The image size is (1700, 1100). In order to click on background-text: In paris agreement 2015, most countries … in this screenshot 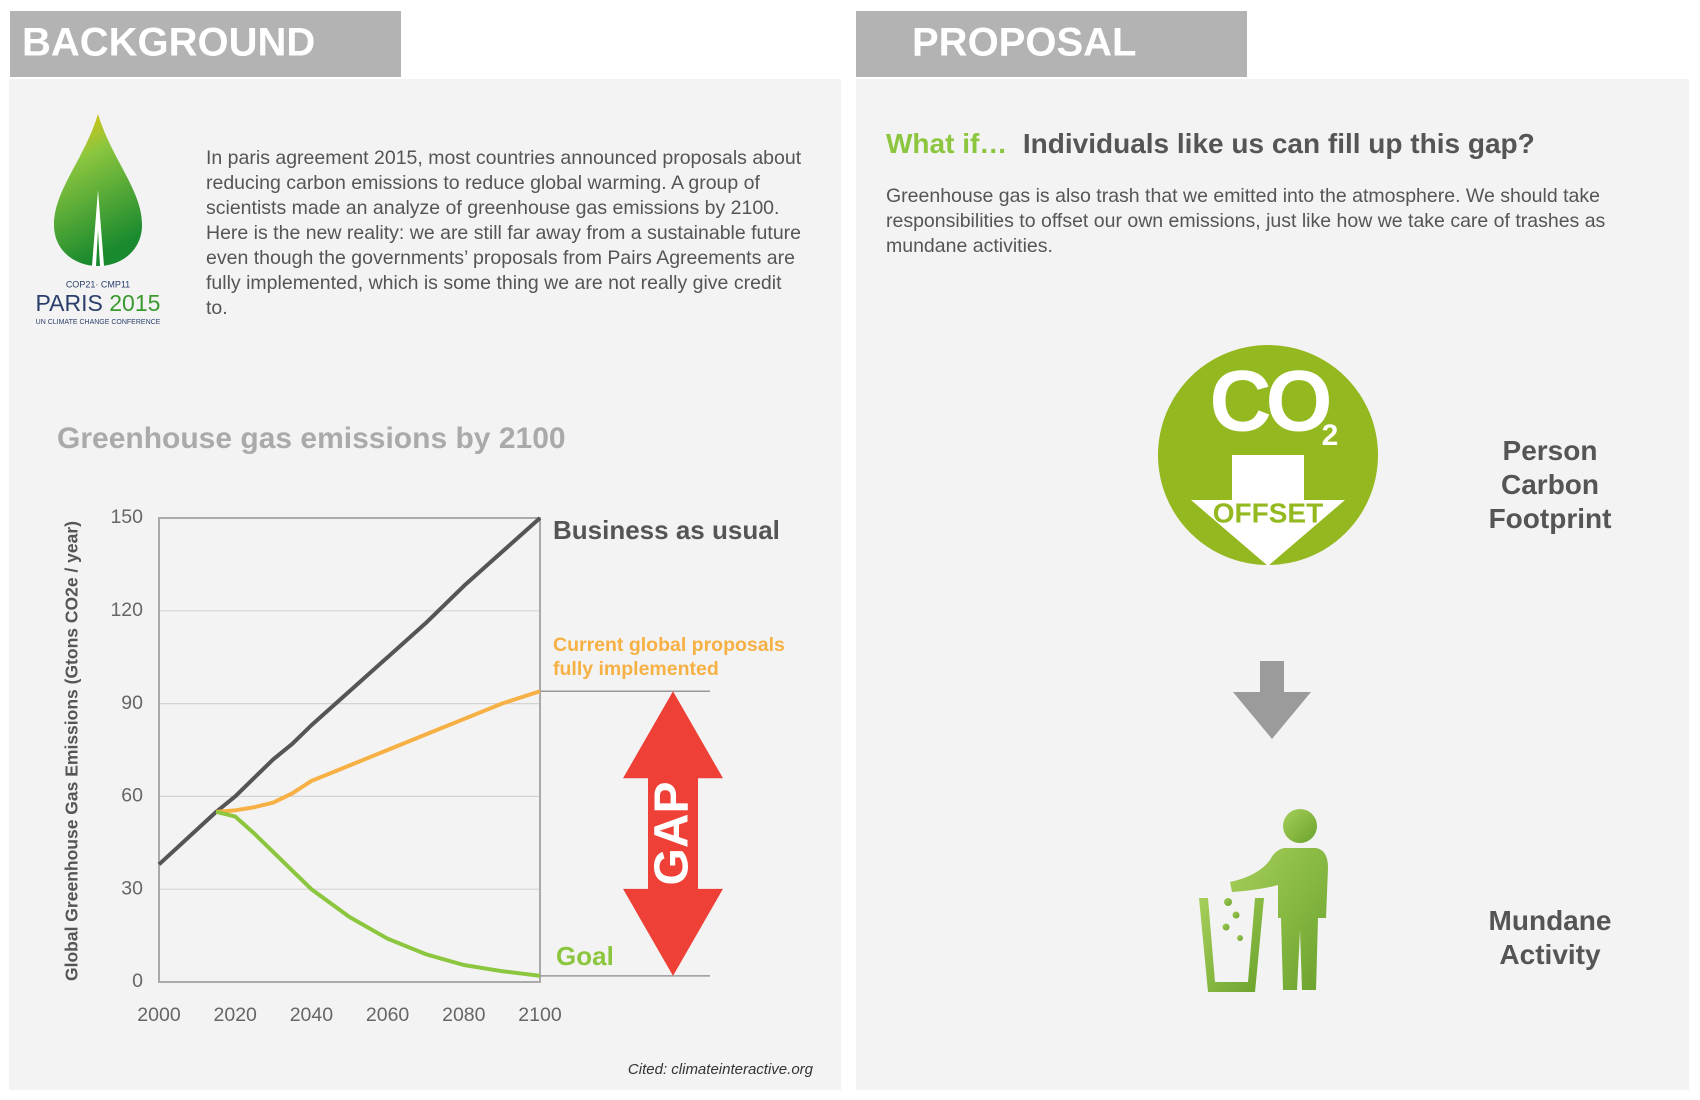, I will do `click(504, 233)`.